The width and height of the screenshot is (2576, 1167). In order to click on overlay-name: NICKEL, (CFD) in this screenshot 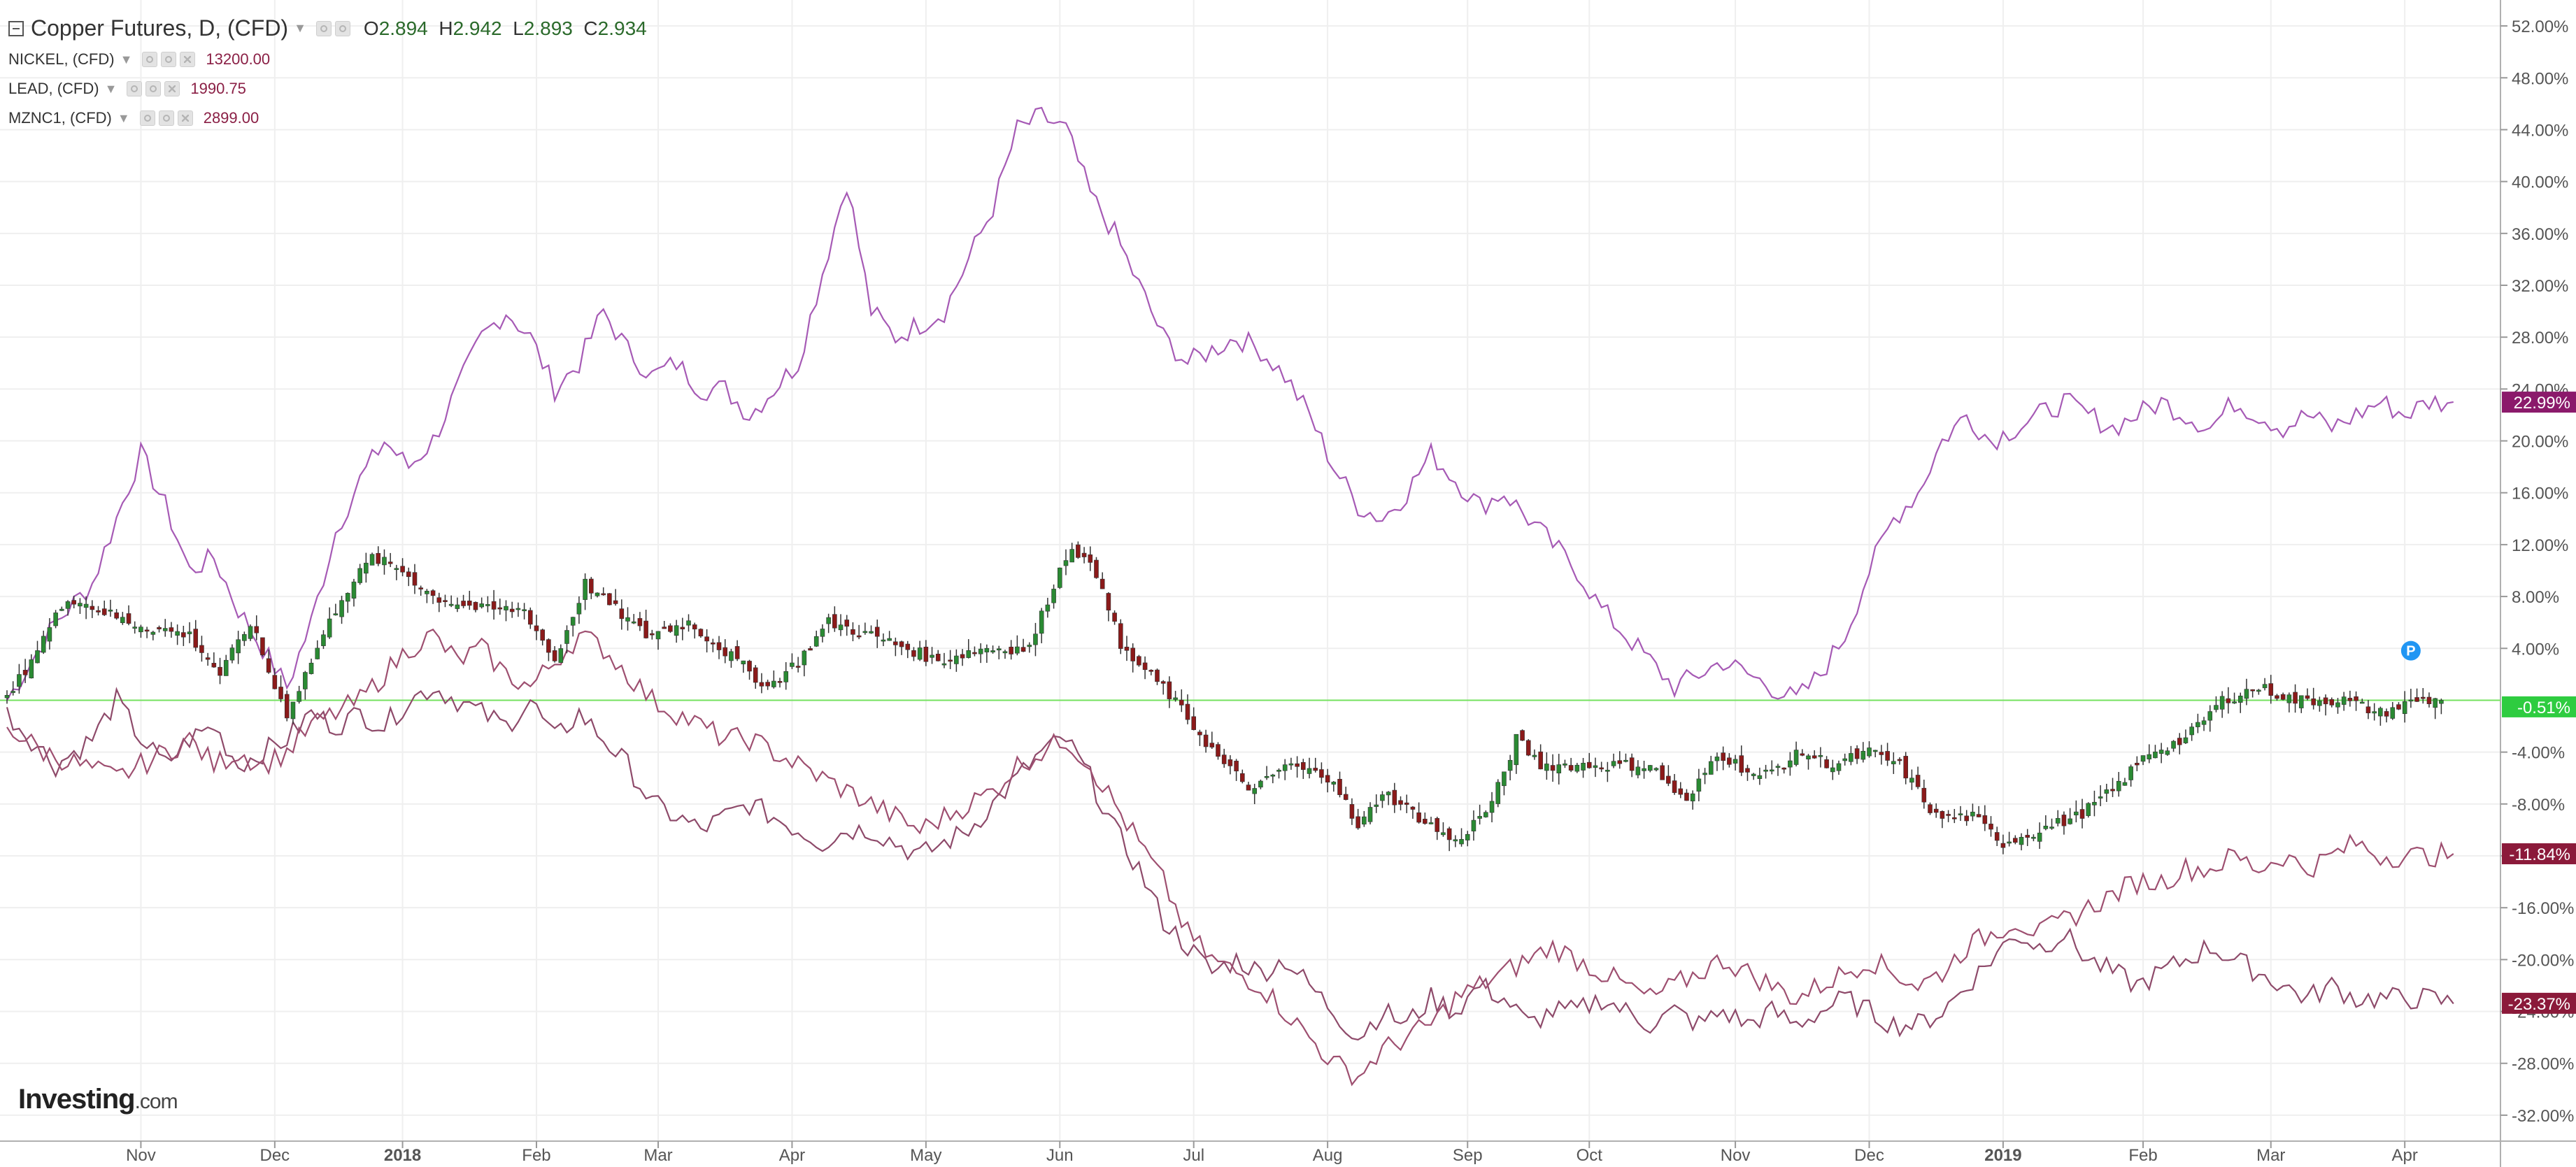, I will do `click(61, 59)`.